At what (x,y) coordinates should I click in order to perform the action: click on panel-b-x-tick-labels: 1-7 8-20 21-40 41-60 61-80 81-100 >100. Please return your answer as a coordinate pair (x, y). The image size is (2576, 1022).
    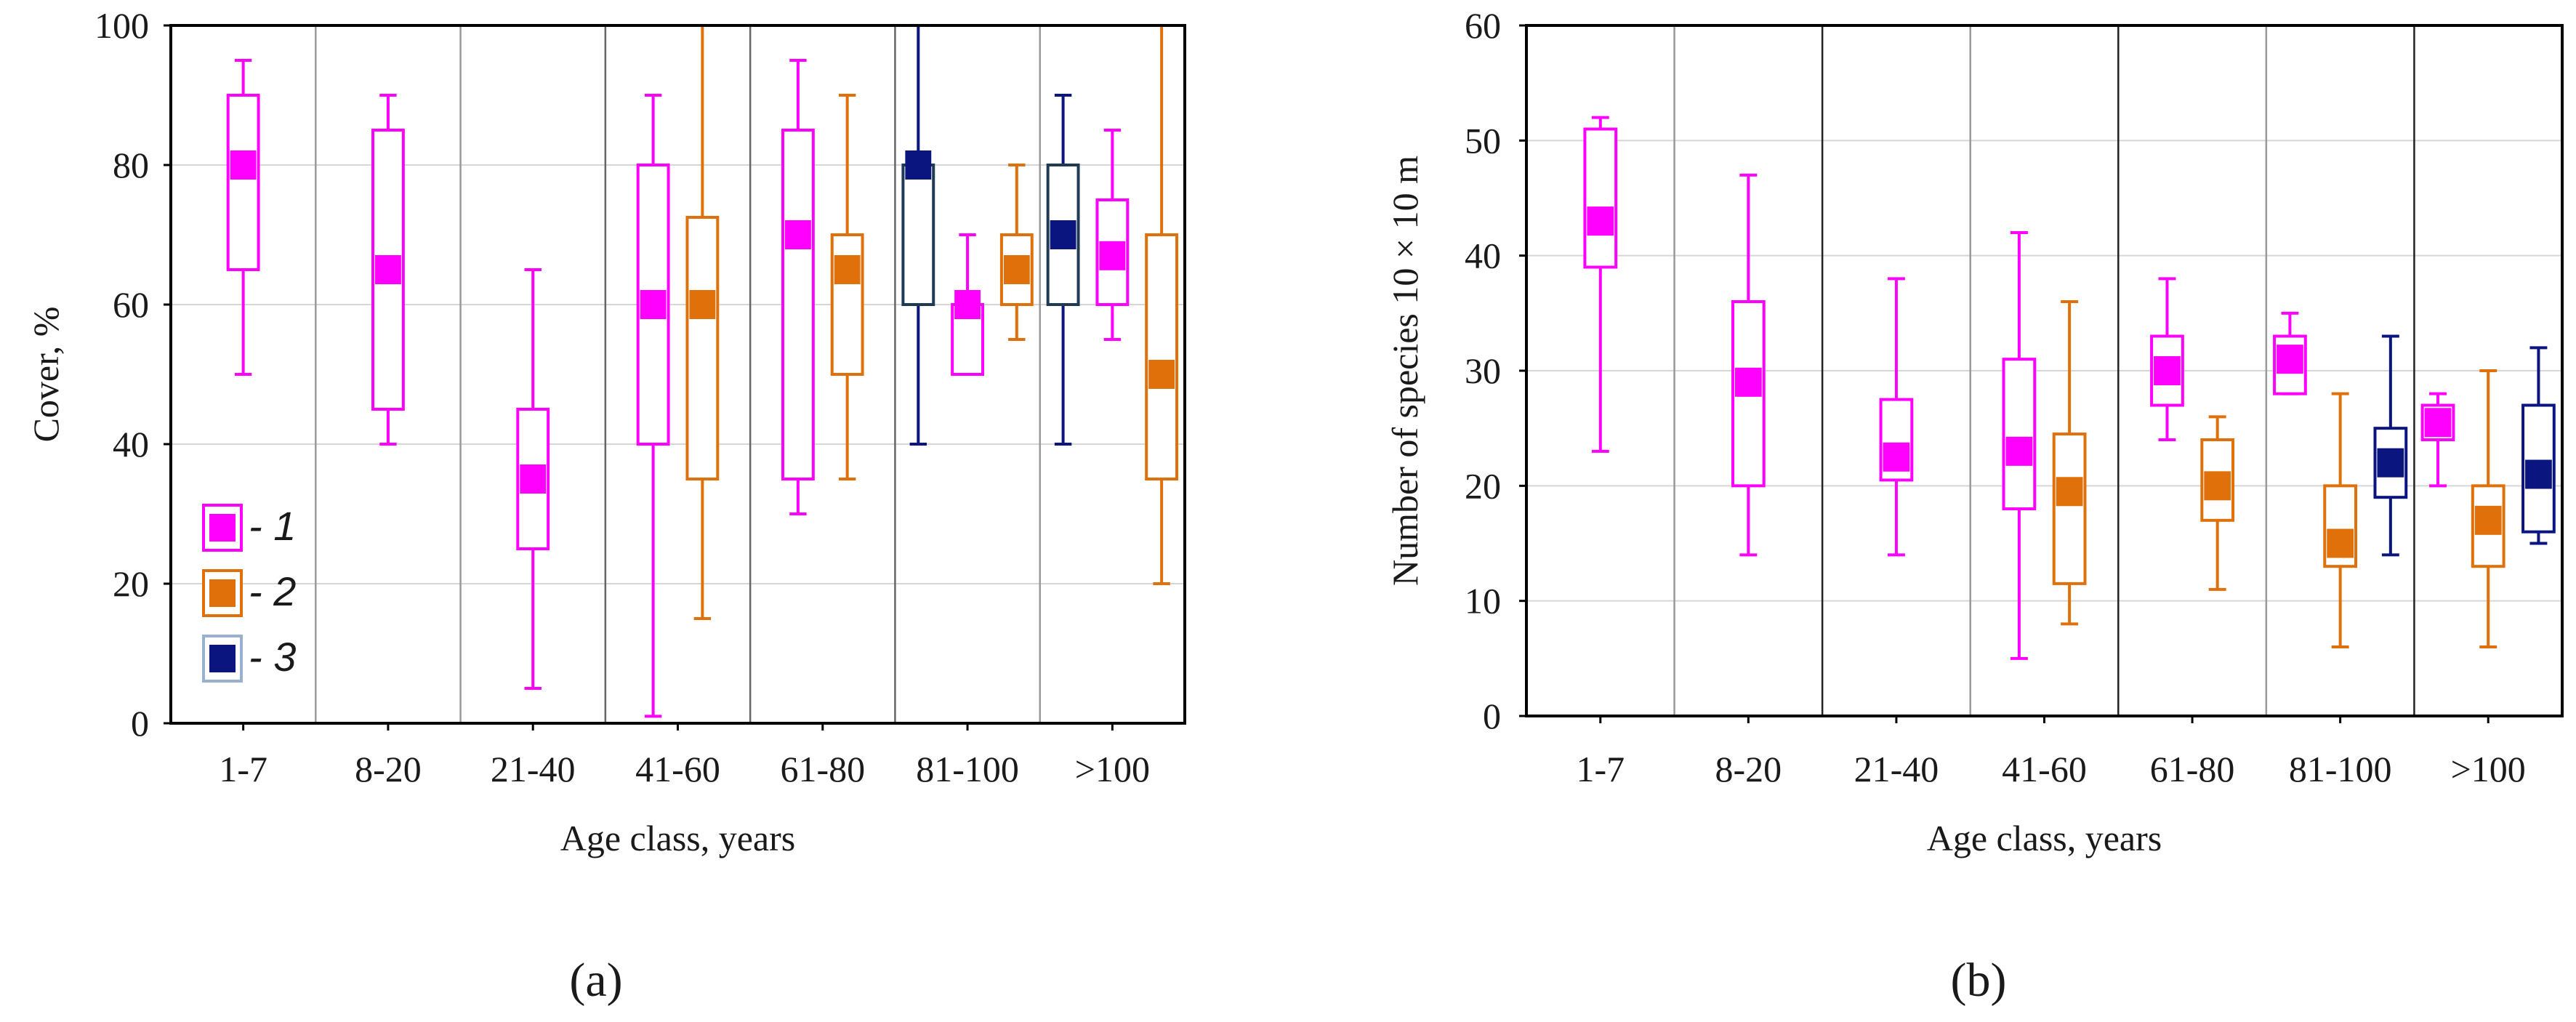
    Looking at the image, I should click on (2051, 752).